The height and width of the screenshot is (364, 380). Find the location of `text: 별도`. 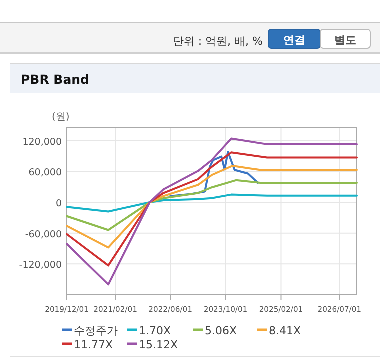

text: 별도 is located at coordinates (345, 40).